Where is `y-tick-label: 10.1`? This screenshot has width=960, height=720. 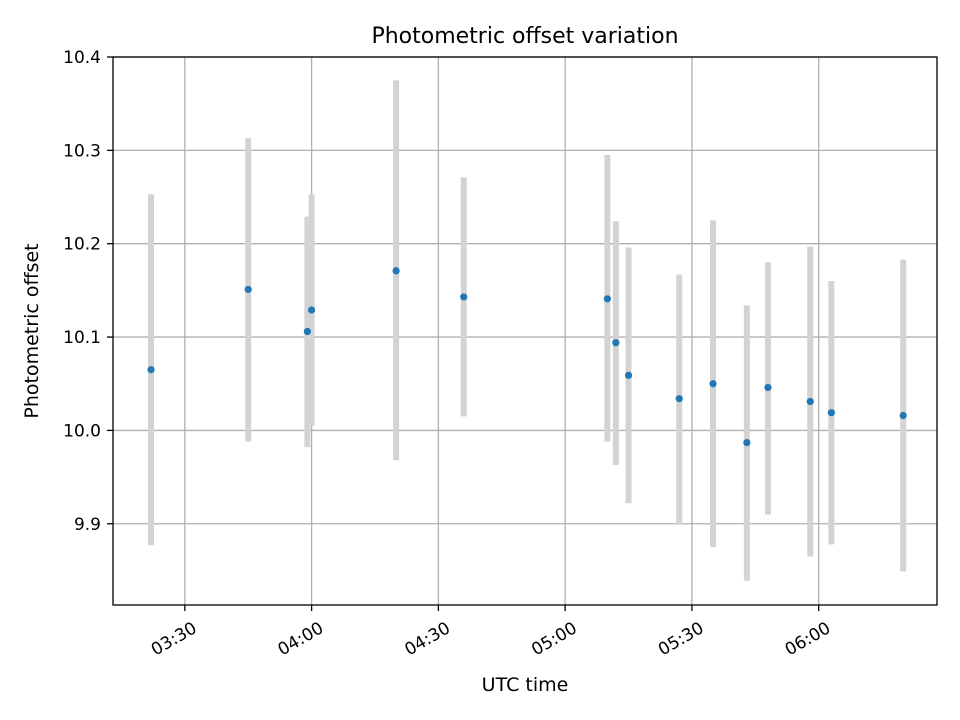 y-tick-label: 10.1 is located at coordinates (82, 338).